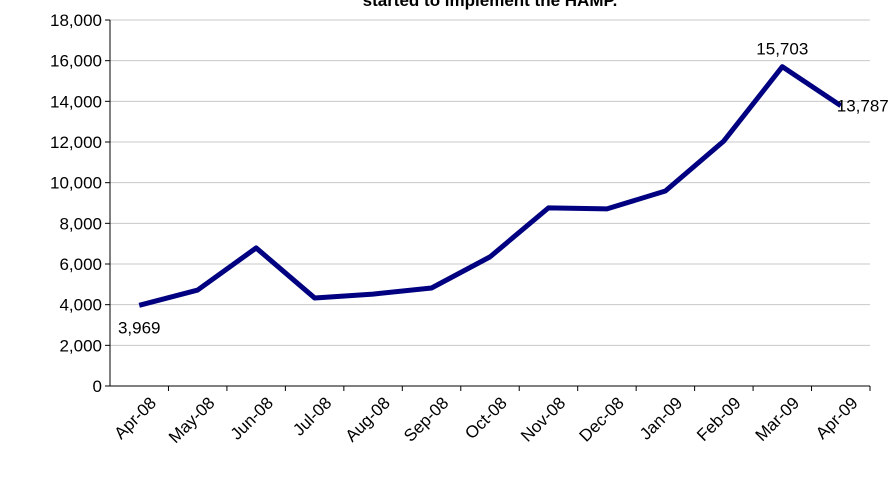 The width and height of the screenshot is (894, 491). I want to click on y-tick-label: 18,000, so click(76, 20).